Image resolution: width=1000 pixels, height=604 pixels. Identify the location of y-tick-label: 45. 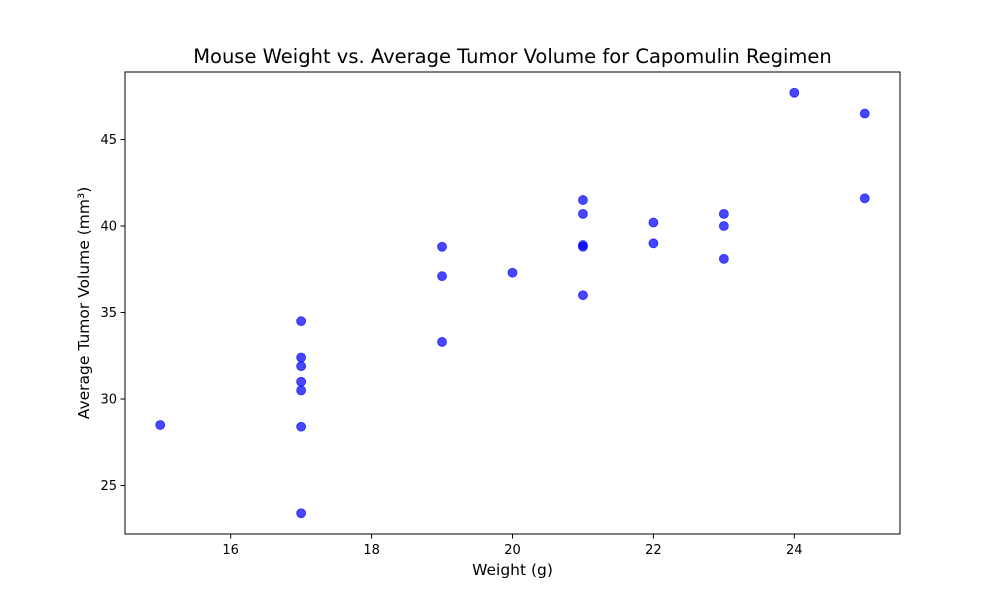
(108, 140).